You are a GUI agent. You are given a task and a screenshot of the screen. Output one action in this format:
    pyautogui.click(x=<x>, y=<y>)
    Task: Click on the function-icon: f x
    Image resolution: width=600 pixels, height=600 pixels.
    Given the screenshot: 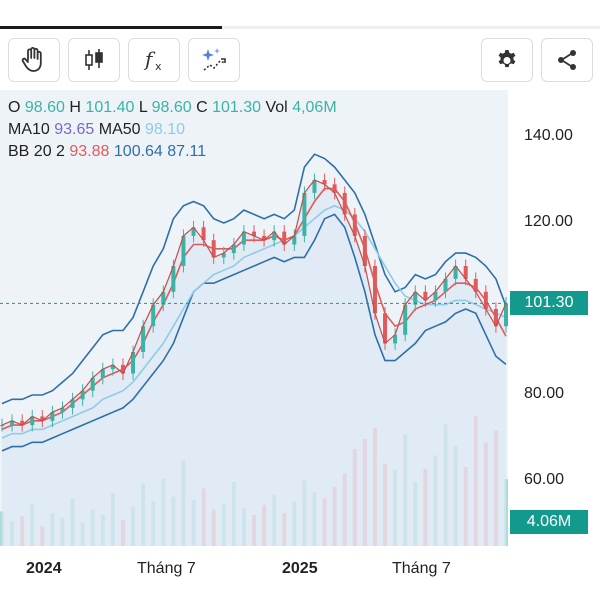 What is the action you would take?
    pyautogui.click(x=152, y=60)
    